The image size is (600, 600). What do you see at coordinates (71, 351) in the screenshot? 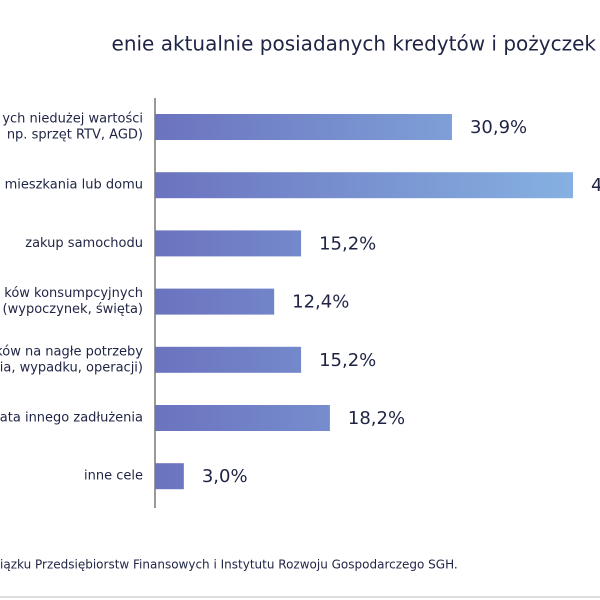
I see `category-label: ków na nagłe potrzeby` at bounding box center [71, 351].